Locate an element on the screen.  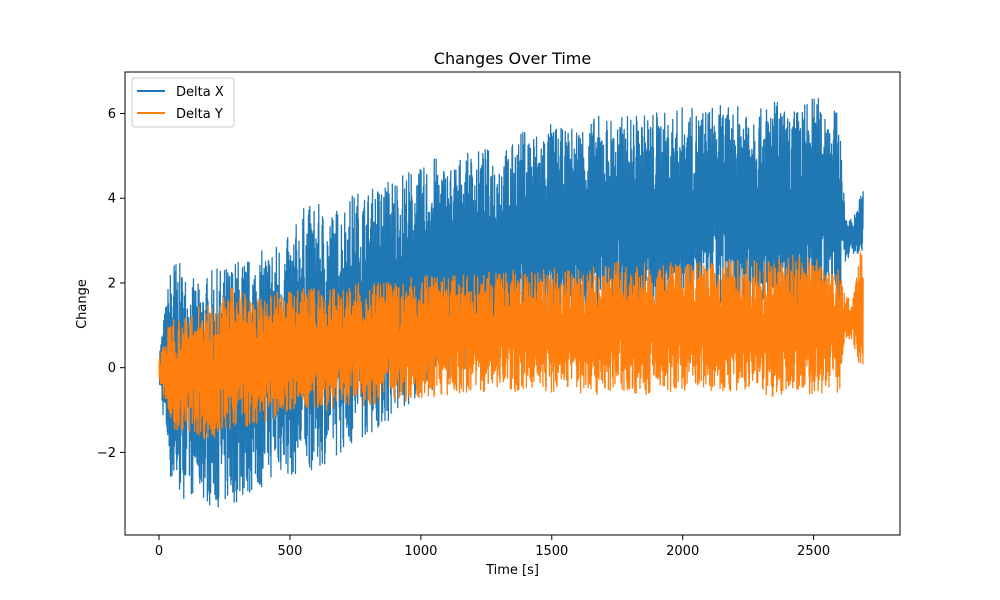
legend-entry-delta-y: Delta Y is located at coordinates (199, 114).